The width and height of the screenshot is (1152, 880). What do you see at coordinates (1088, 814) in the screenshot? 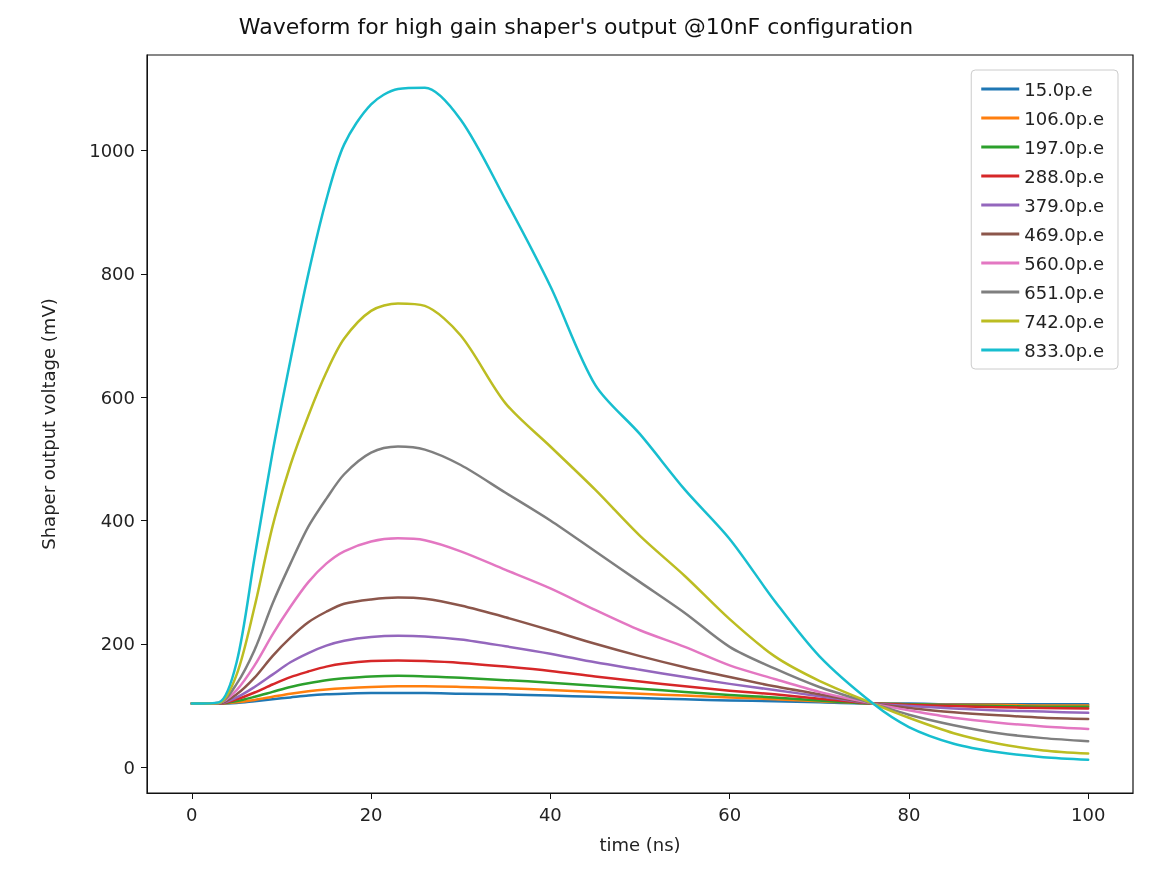
I see `x-tick-label: 100` at bounding box center [1088, 814].